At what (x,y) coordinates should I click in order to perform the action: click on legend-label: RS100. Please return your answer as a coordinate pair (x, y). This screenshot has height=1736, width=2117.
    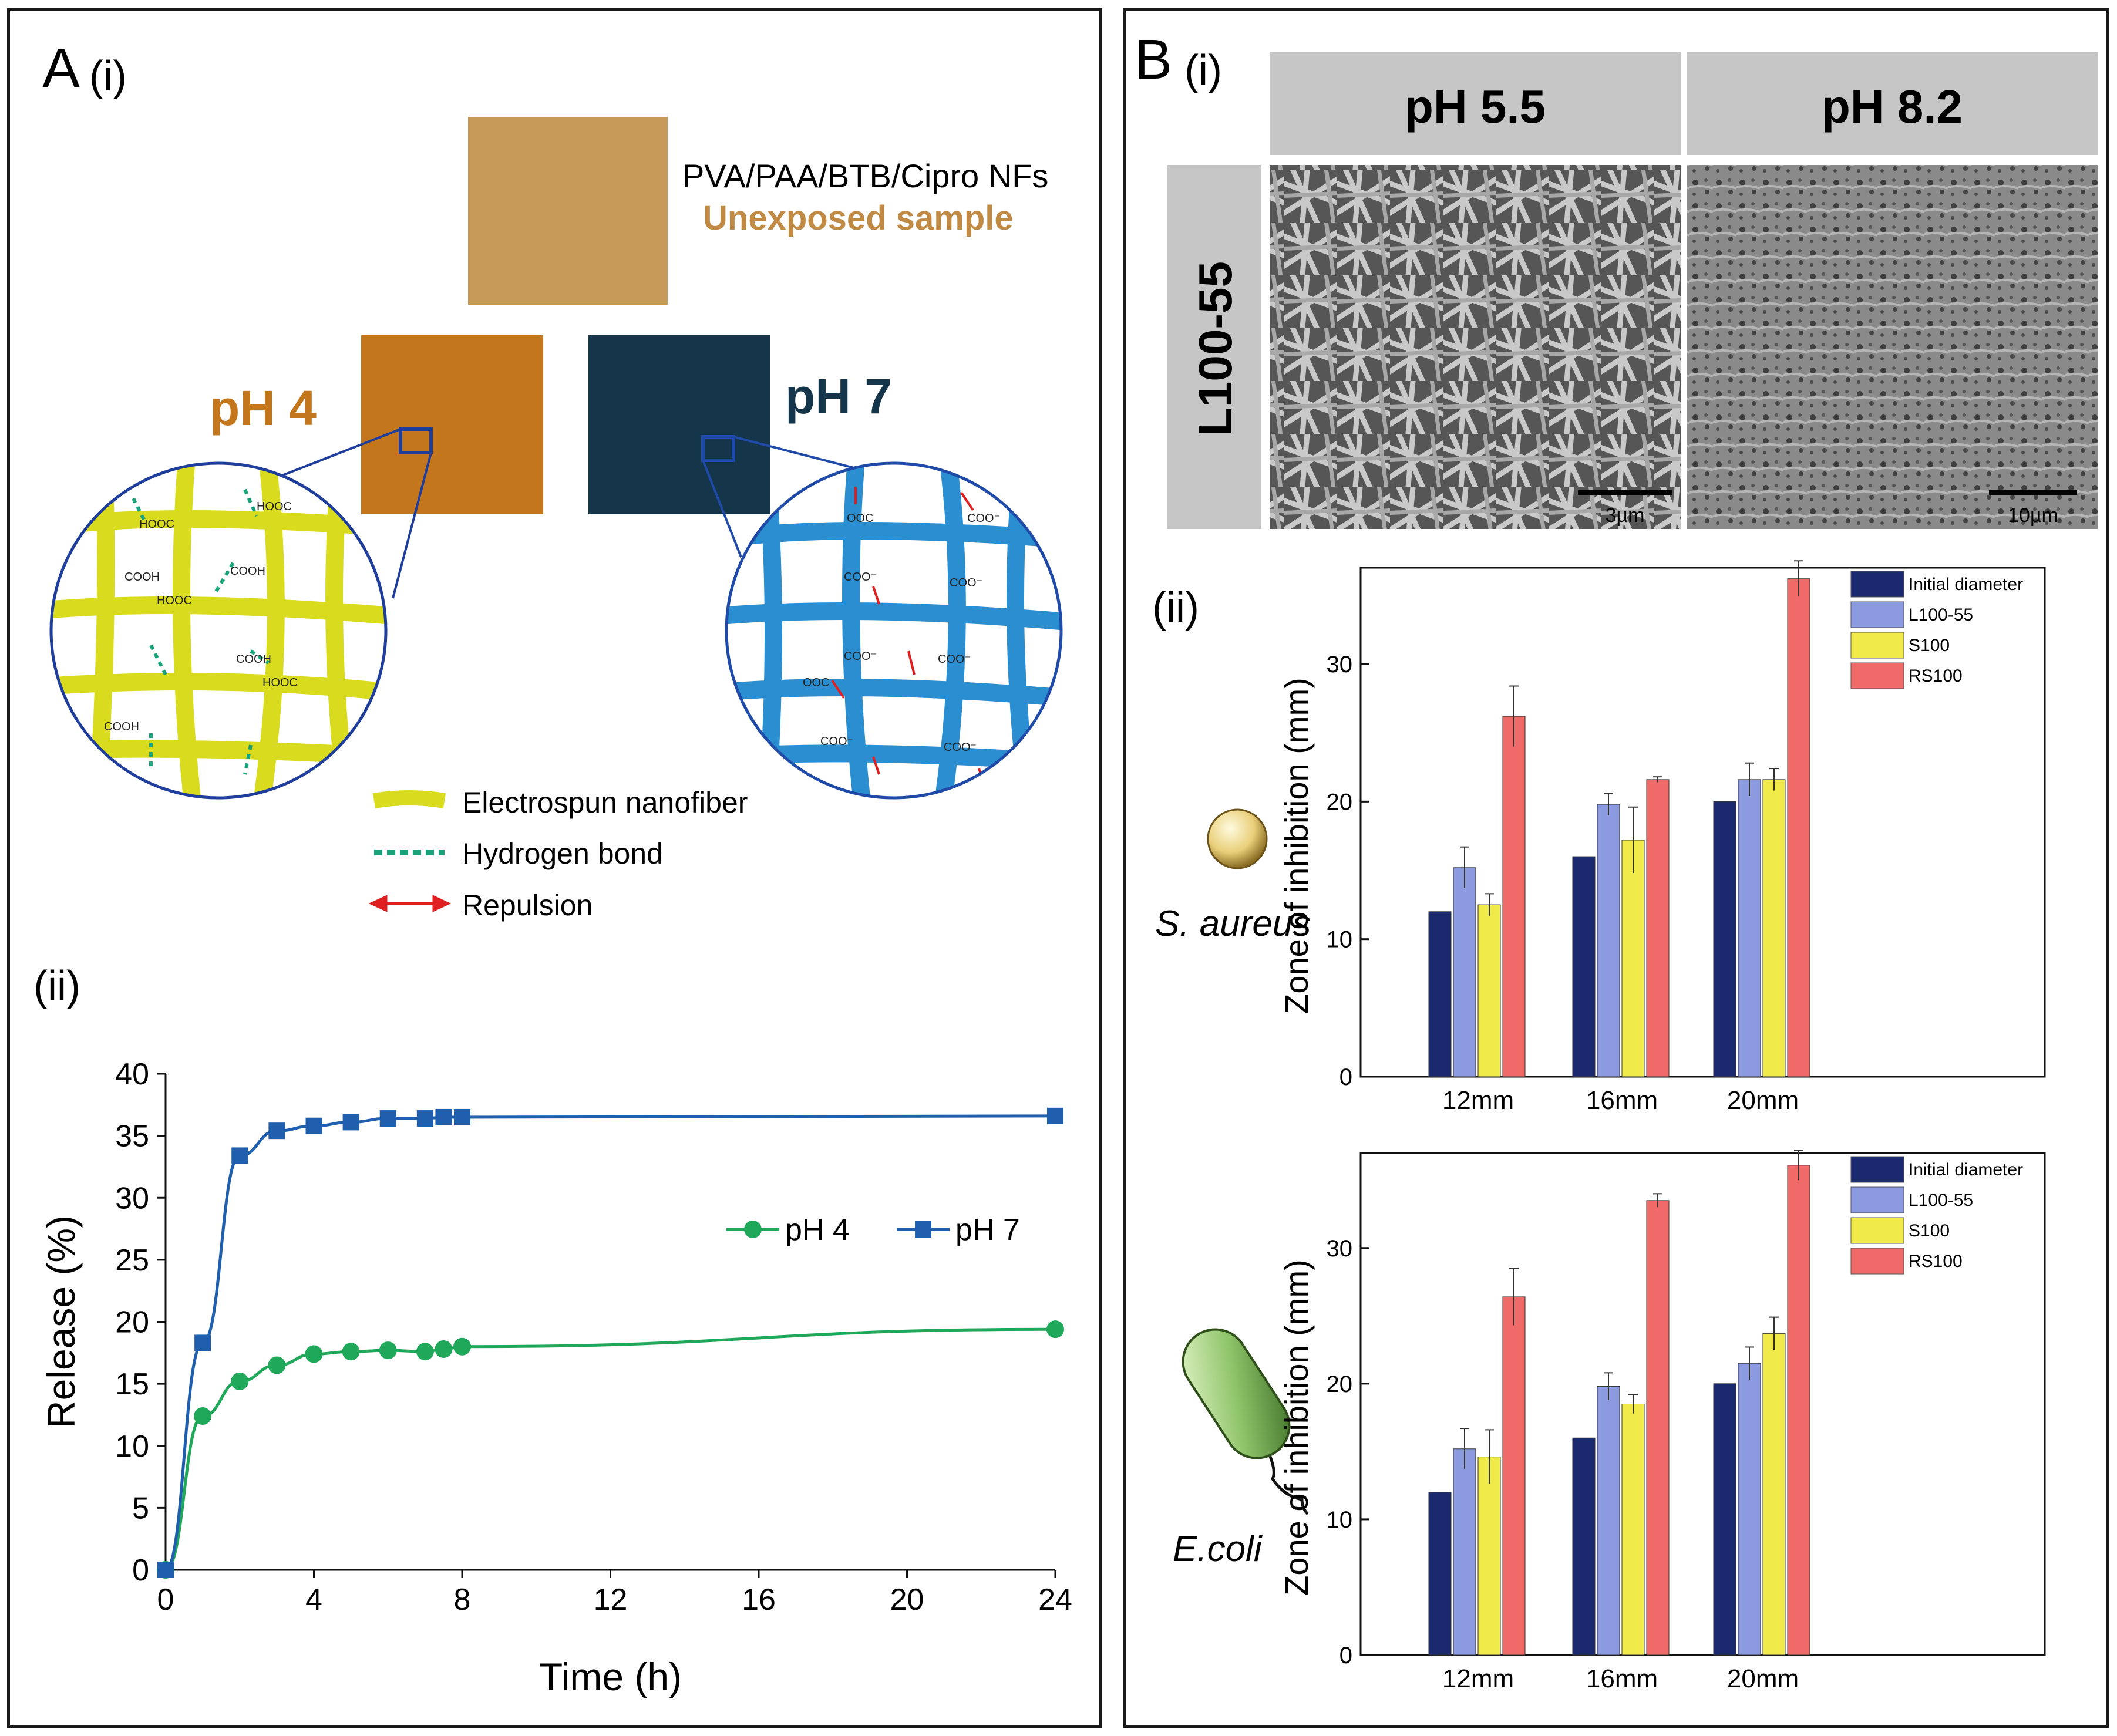
    Looking at the image, I should click on (1936, 676).